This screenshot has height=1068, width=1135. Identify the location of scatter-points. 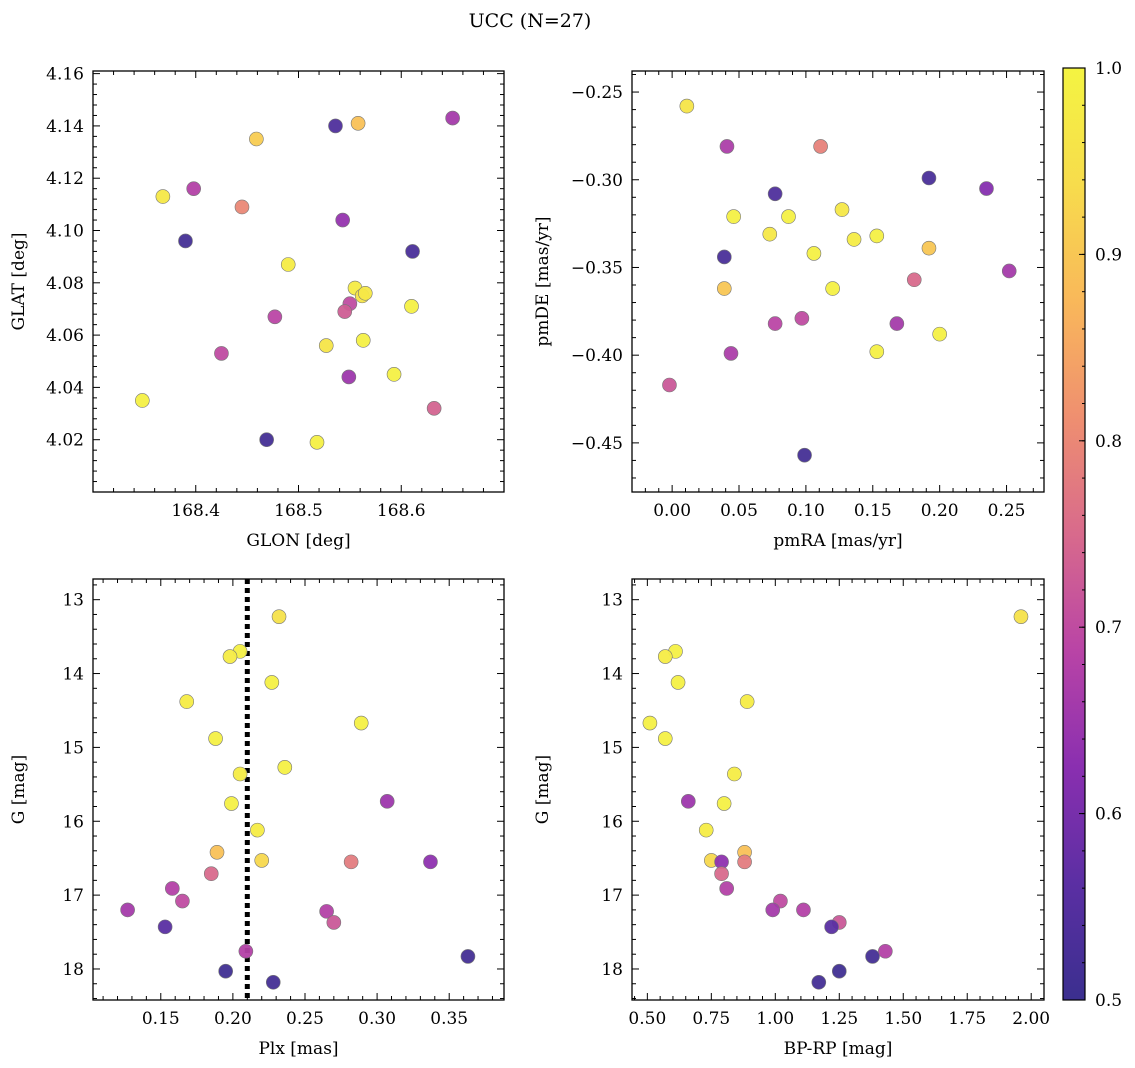
(839, 280).